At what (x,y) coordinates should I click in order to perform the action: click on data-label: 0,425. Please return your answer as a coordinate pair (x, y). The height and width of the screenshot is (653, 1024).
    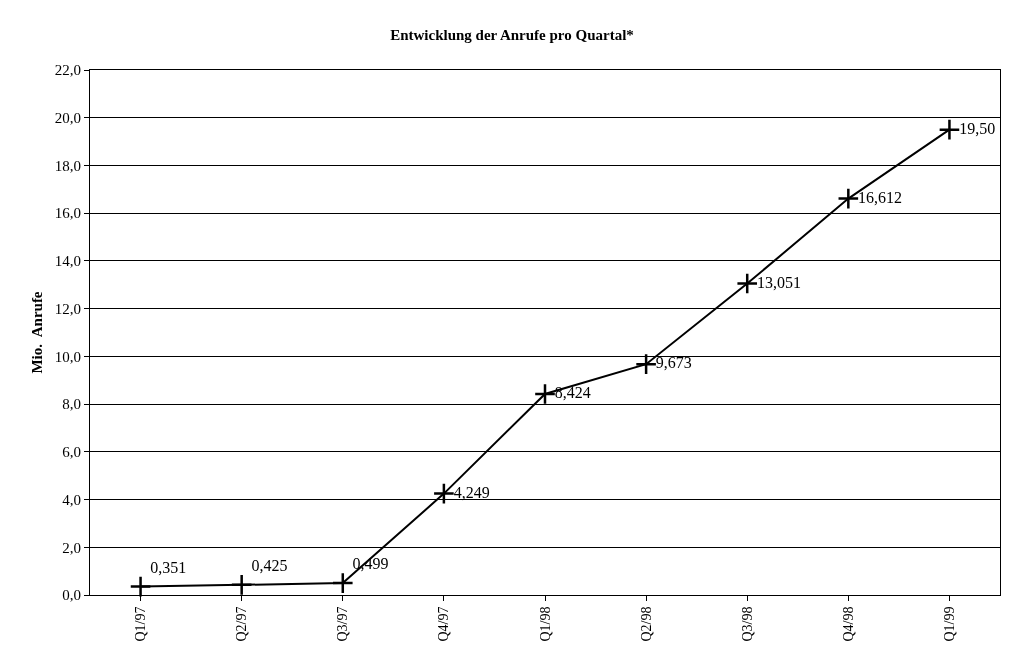
    Looking at the image, I should click on (269, 566).